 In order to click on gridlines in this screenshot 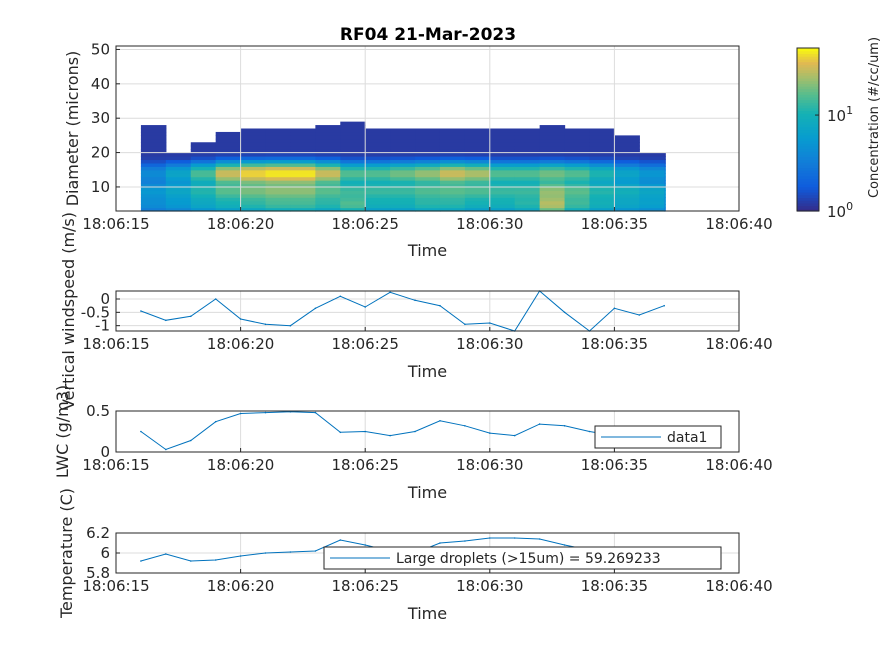, I will do `click(427, 311)`.